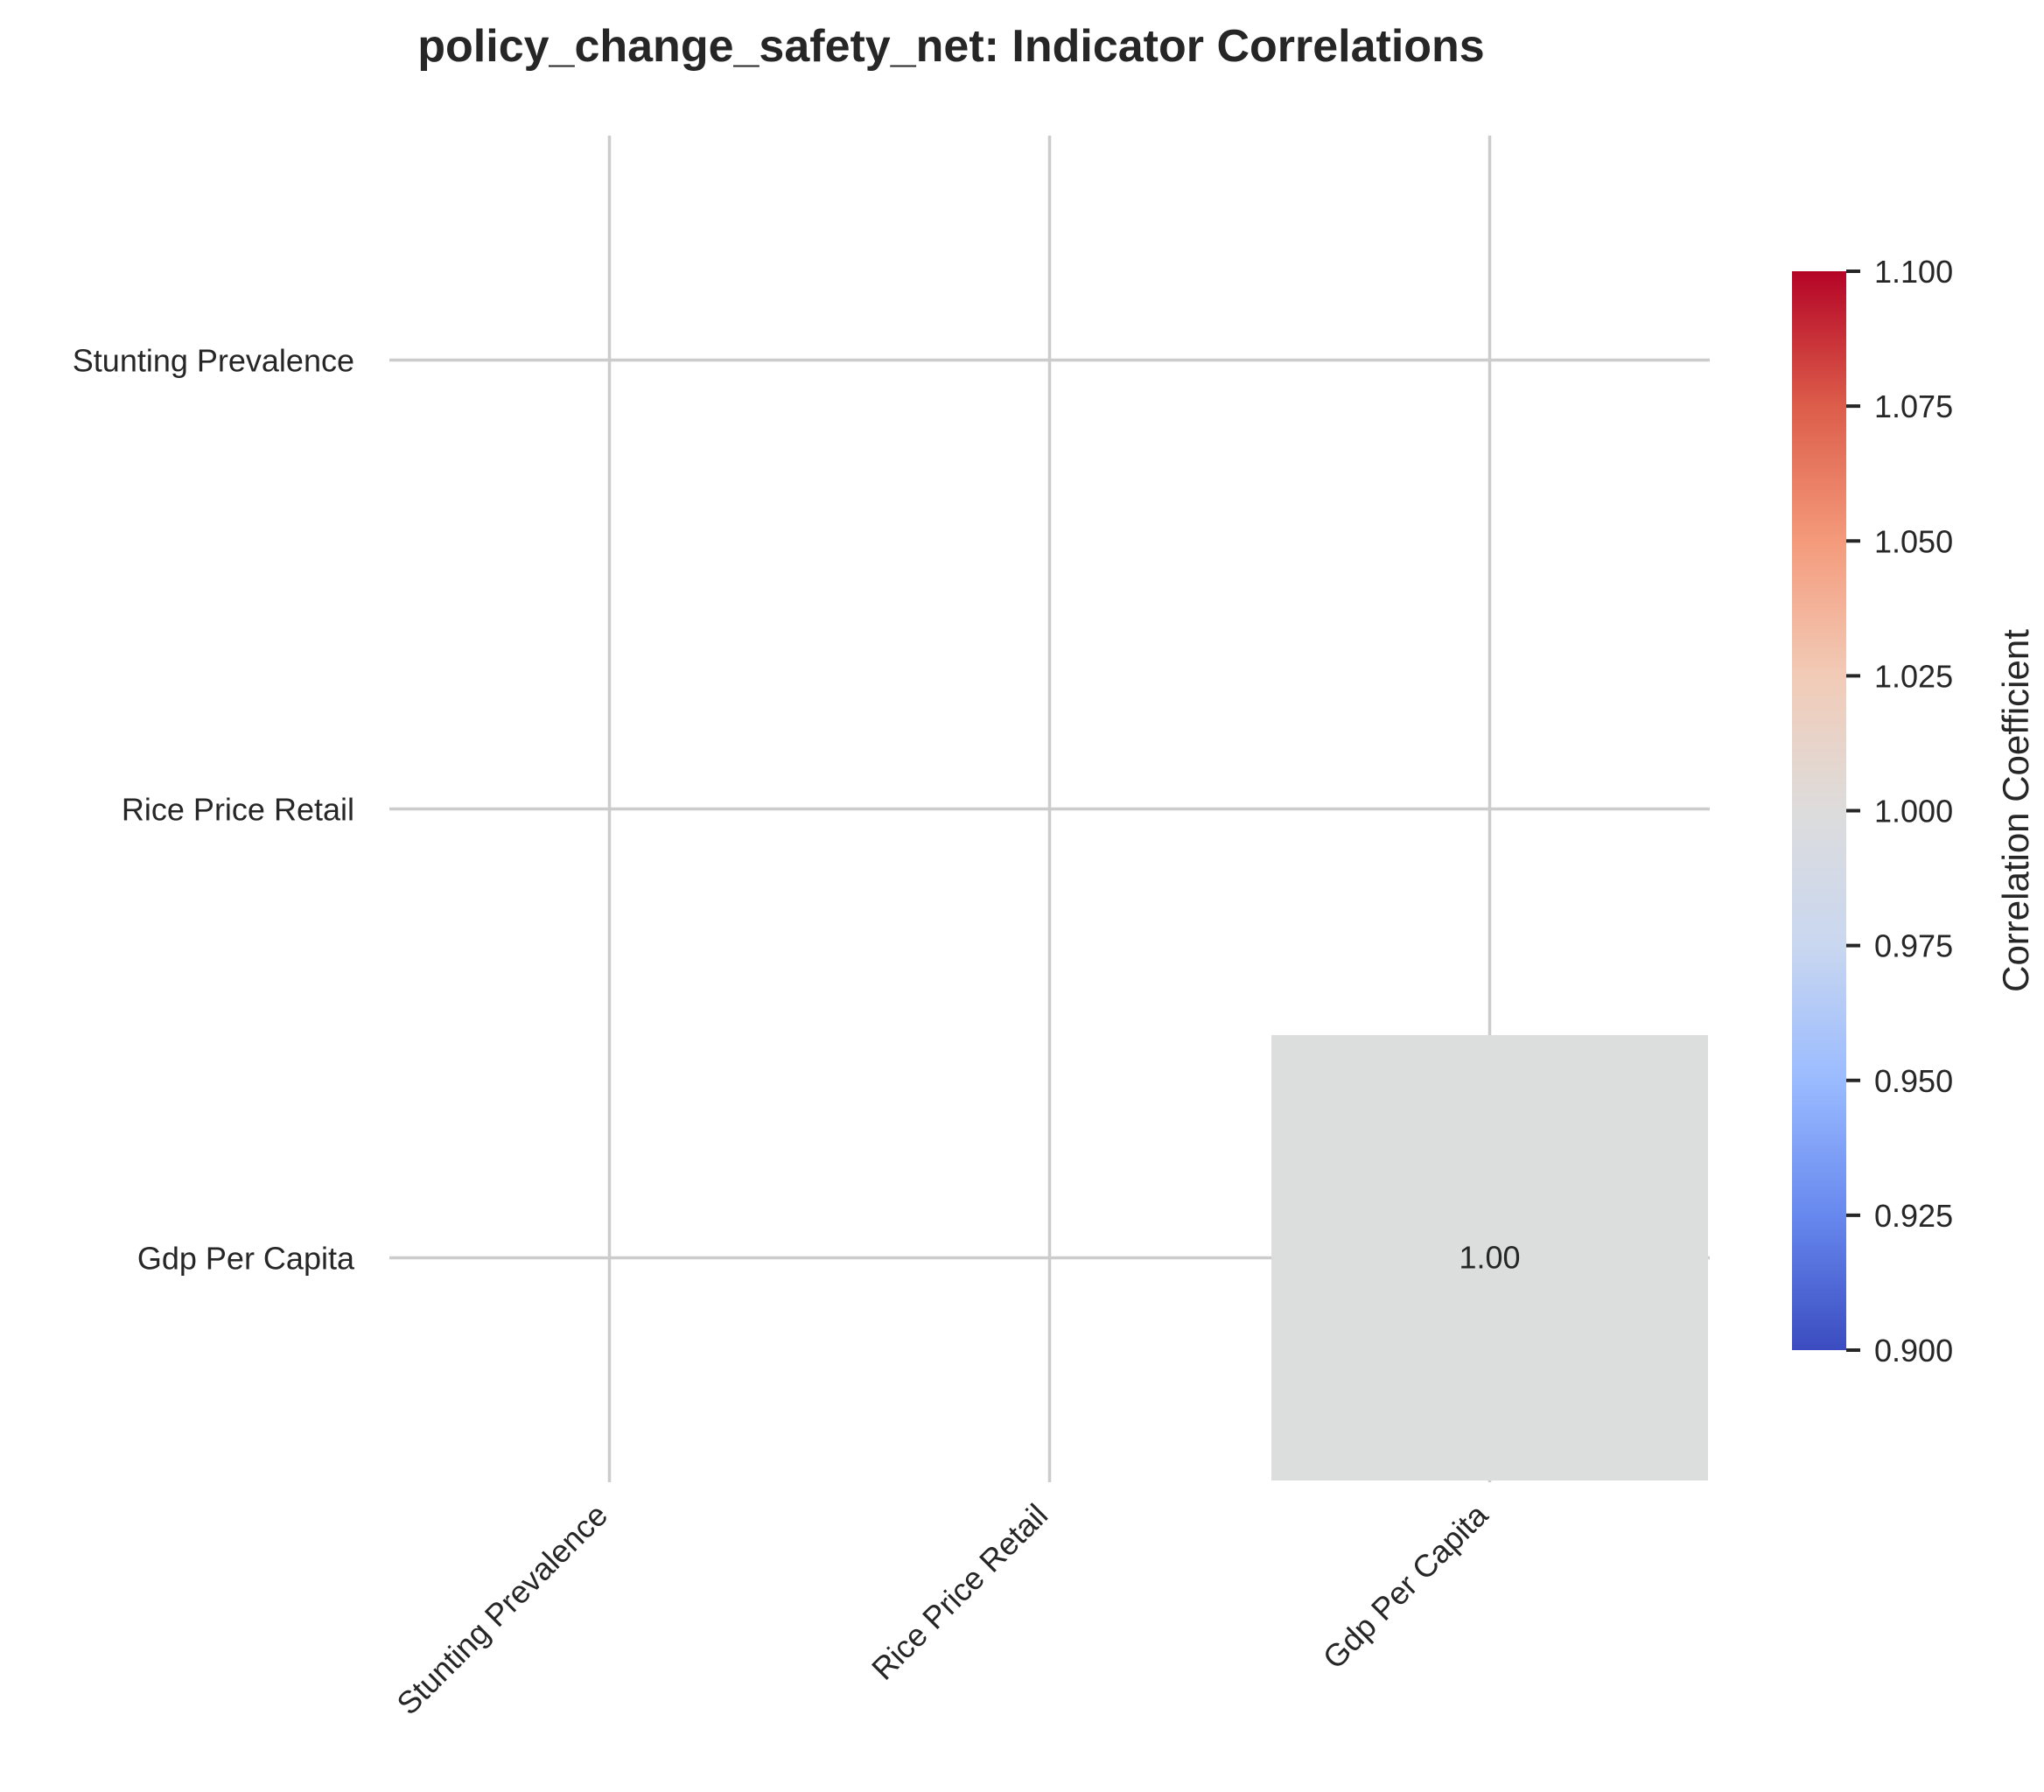 The height and width of the screenshot is (1792, 2044). I want to click on x-tick-label: Gdp Per Capita, so click(1405, 1586).